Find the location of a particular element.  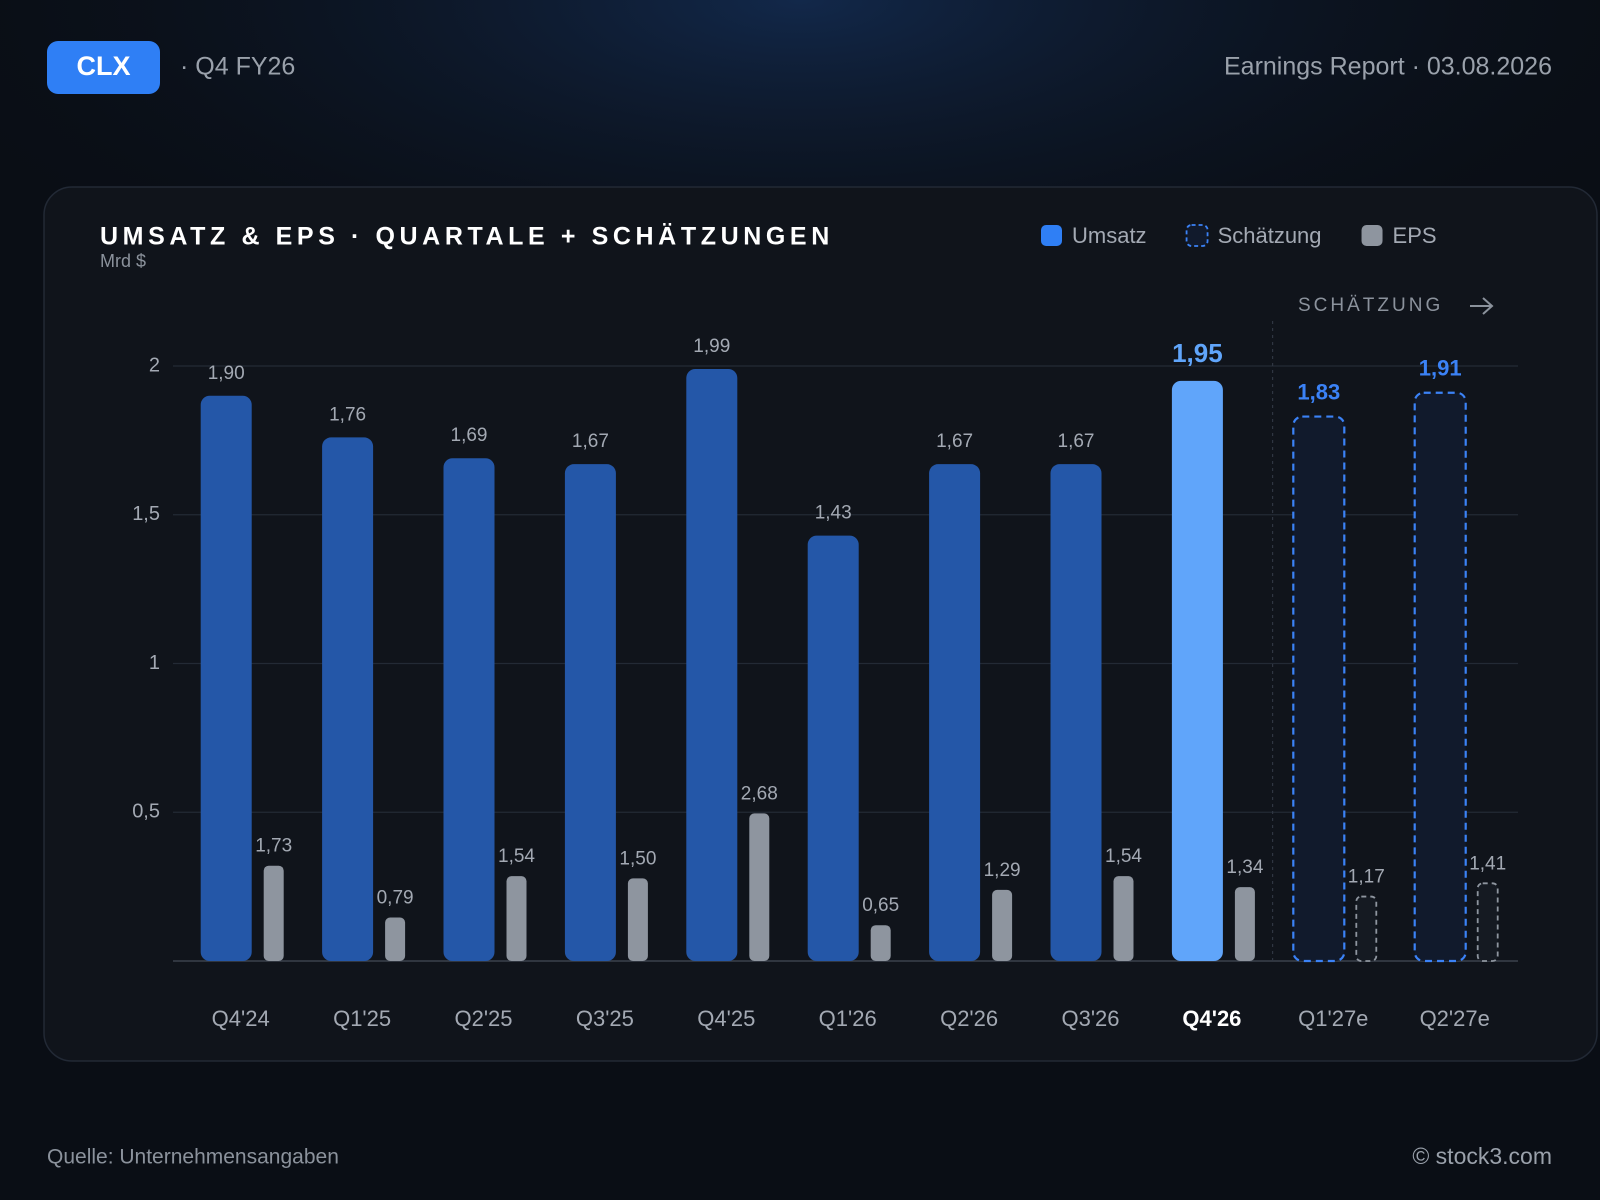

estimate-value-label: 1,83 is located at coordinates (1318, 391).